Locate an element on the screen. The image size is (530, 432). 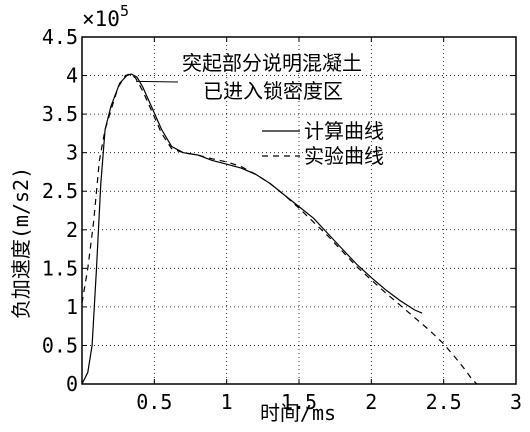
y-tick-label: 0 is located at coordinates (72, 384).